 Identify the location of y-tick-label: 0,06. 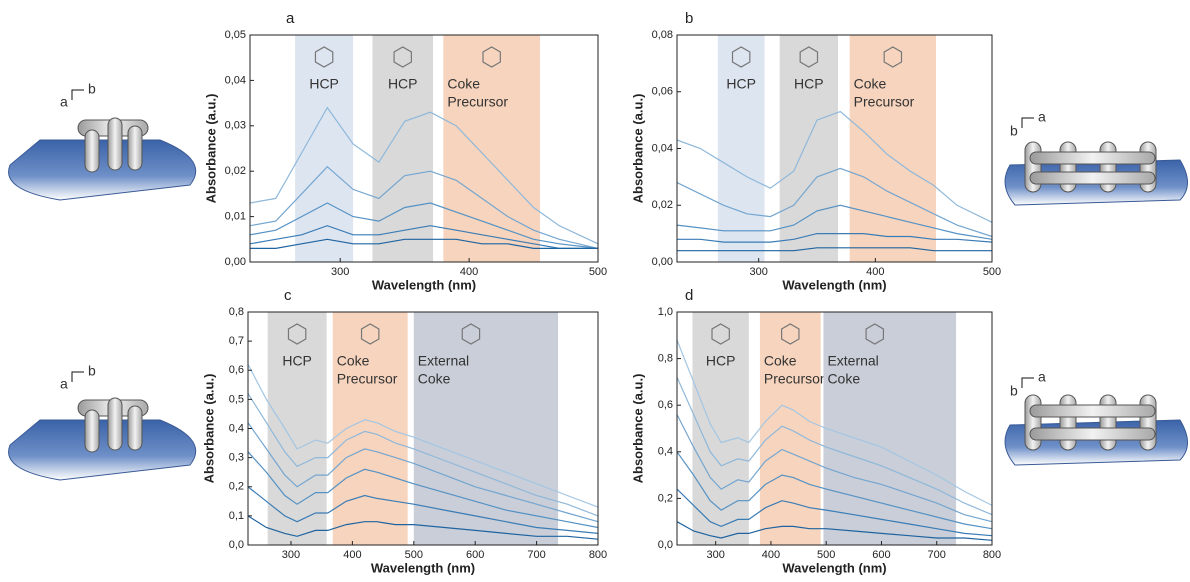
(662, 92).